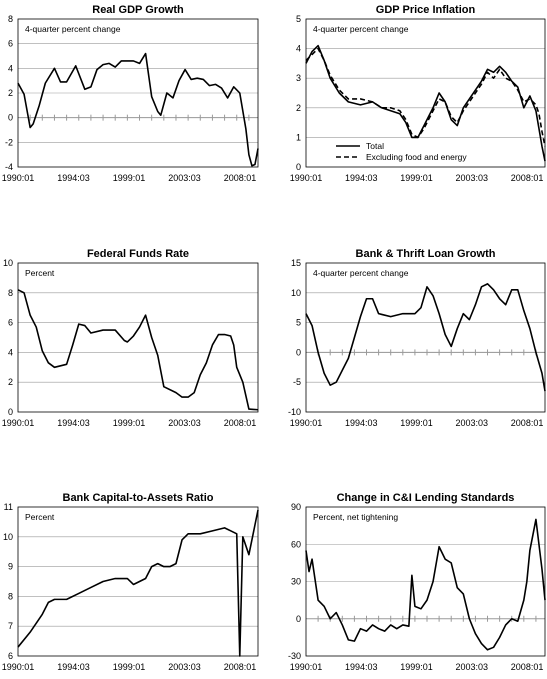 This screenshot has height=679, width=547. What do you see at coordinates (296, 544) in the screenshot?
I see `y-tick-label: 60` at bounding box center [296, 544].